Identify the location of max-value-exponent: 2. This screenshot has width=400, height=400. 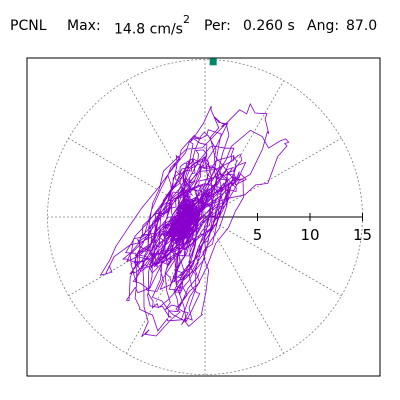
(186, 19).